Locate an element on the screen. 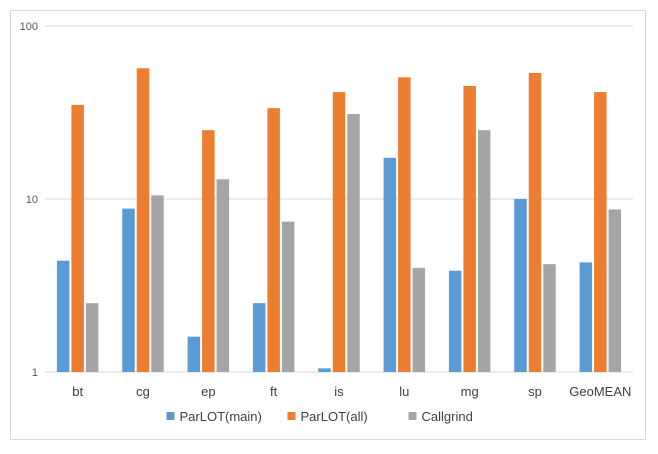 Image resolution: width=658 pixels, height=454 pixels. bar-ParLOT(main)-cg is located at coordinates (128, 290).